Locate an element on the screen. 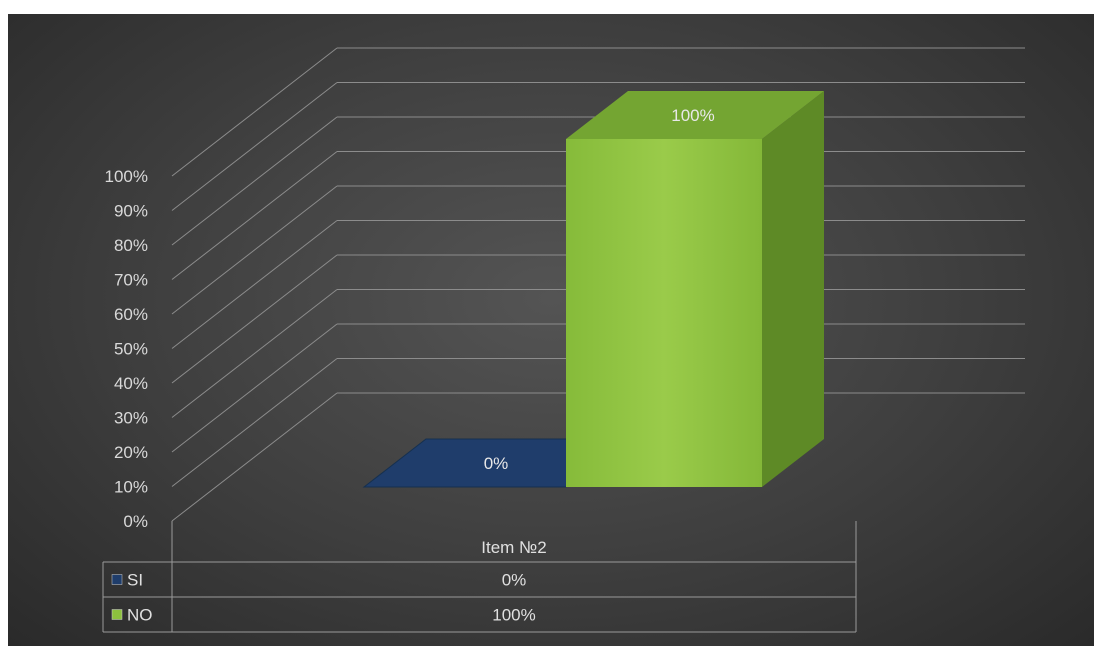 The width and height of the screenshot is (1094, 646). category-label: Item №2 is located at coordinates (513, 547).